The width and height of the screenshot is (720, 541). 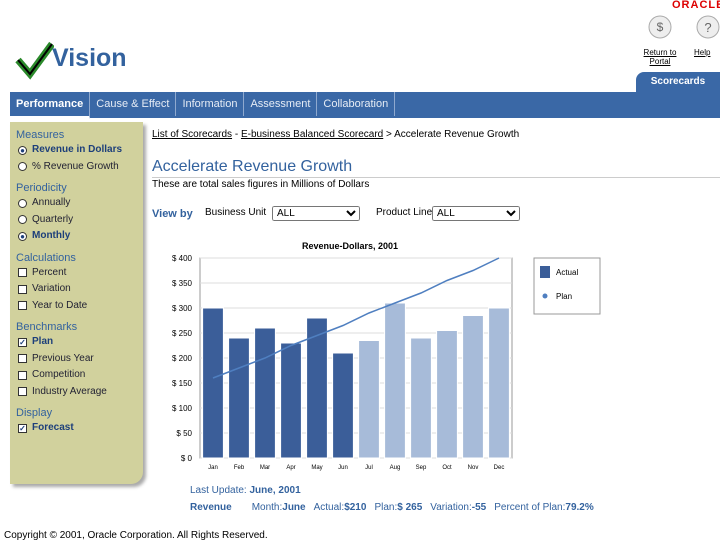 I want to click on option: % Revenue Growth, so click(x=80, y=167).